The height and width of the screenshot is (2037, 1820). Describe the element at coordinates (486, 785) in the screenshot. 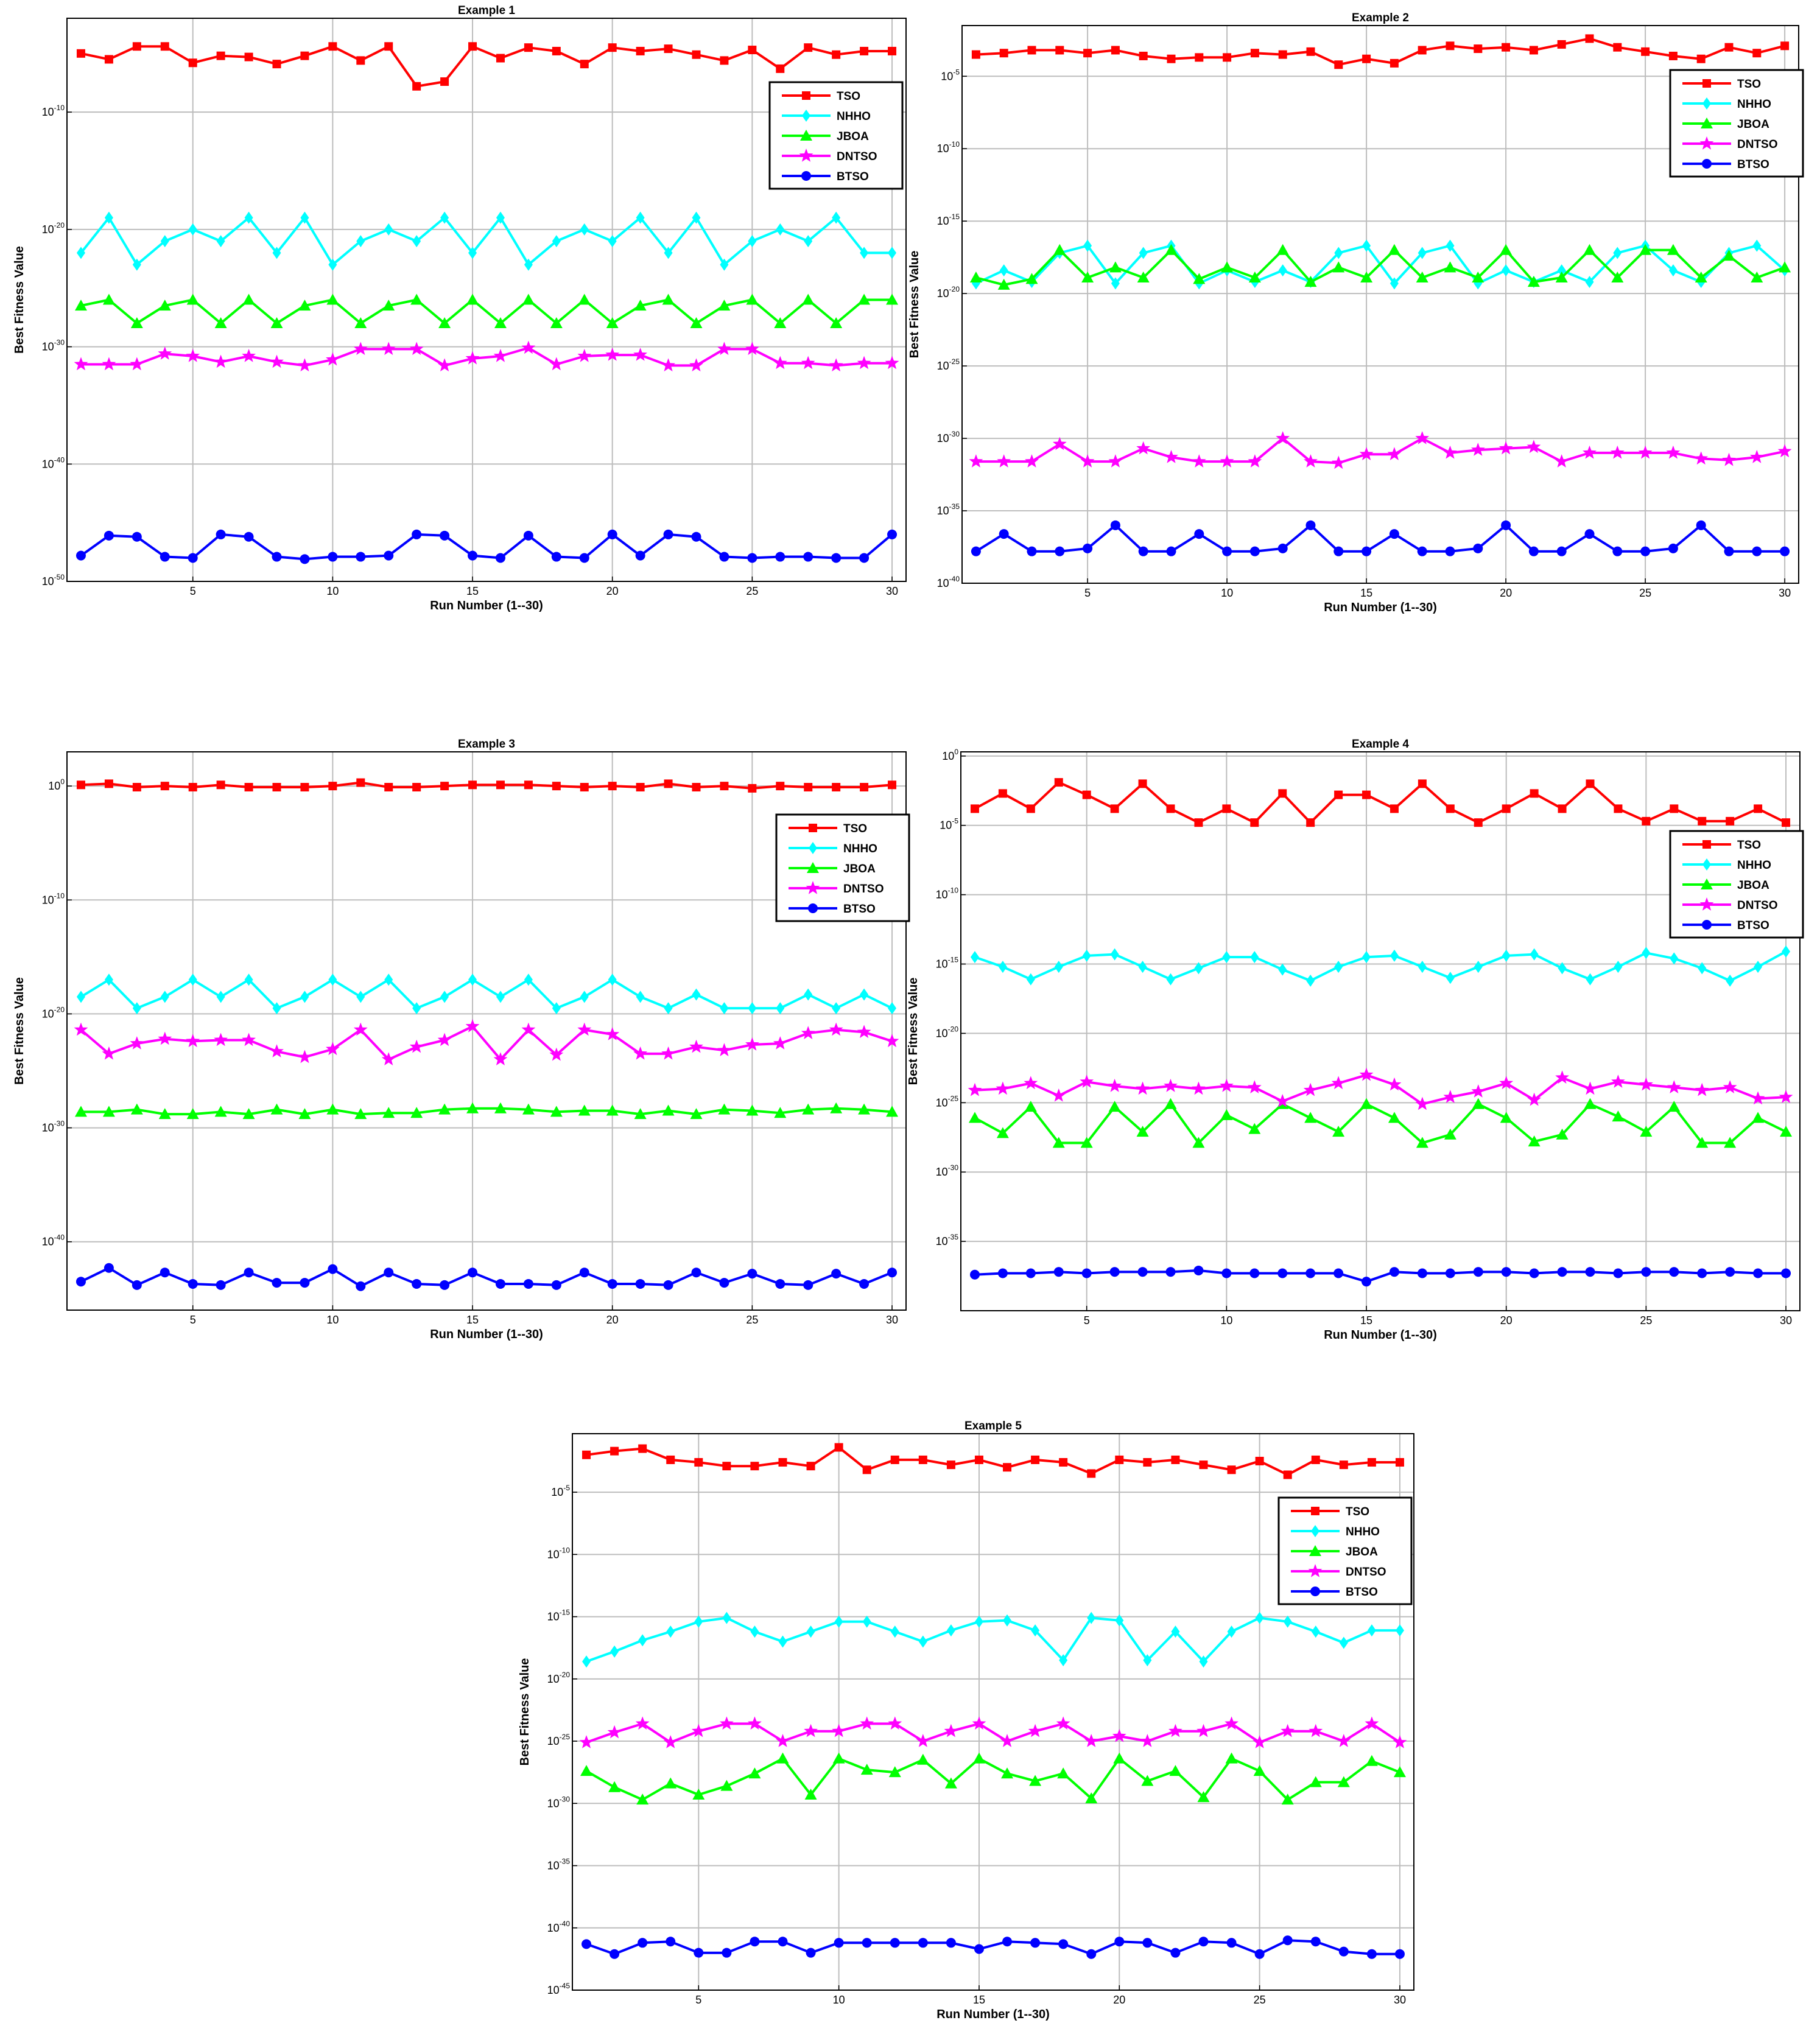

I see `series-tso` at that location.